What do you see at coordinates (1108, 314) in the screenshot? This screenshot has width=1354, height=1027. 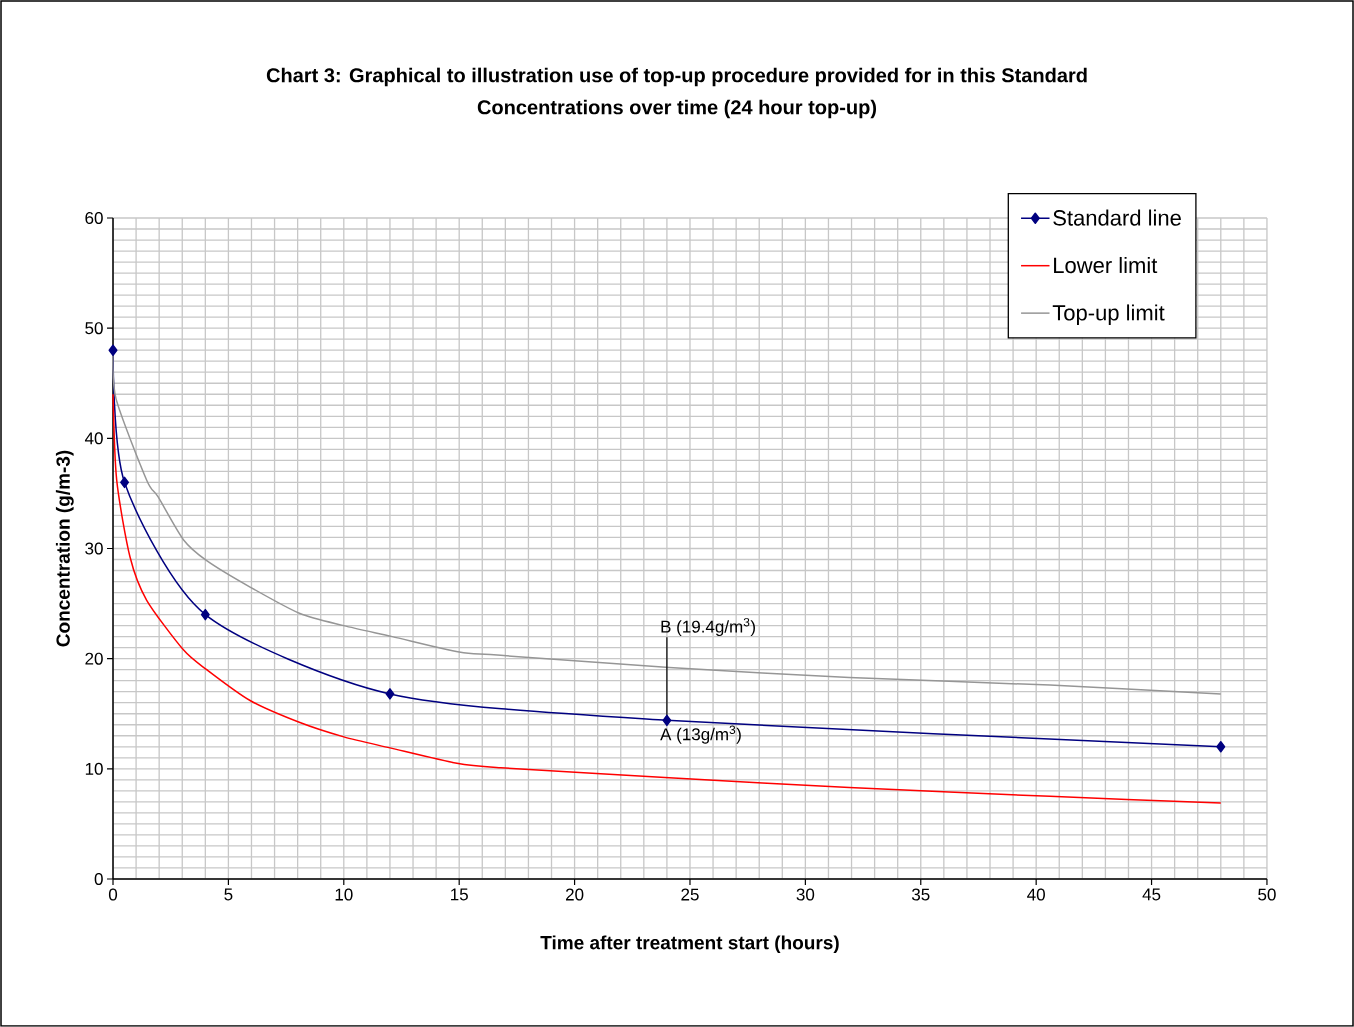 I see `legend-label: Top-up limit` at bounding box center [1108, 314].